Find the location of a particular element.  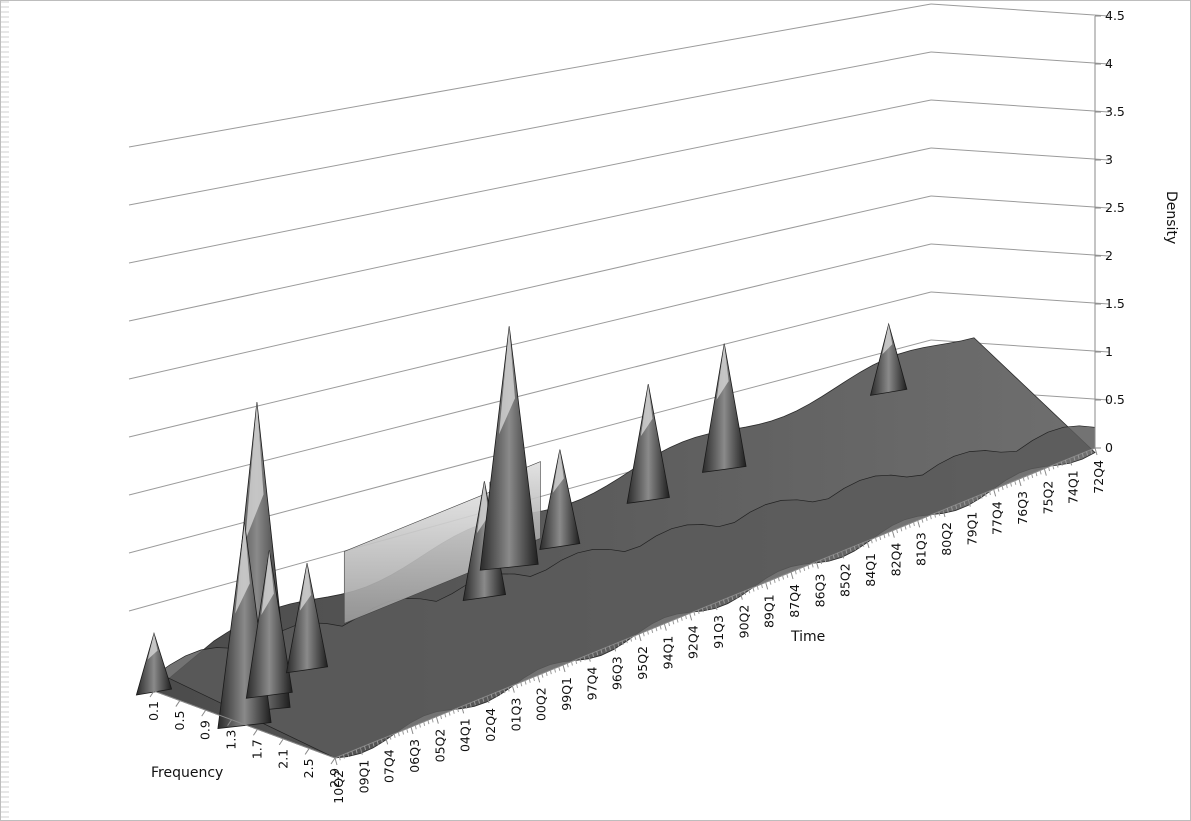

time-tick-label: 89Q1 is located at coordinates (769, 611).